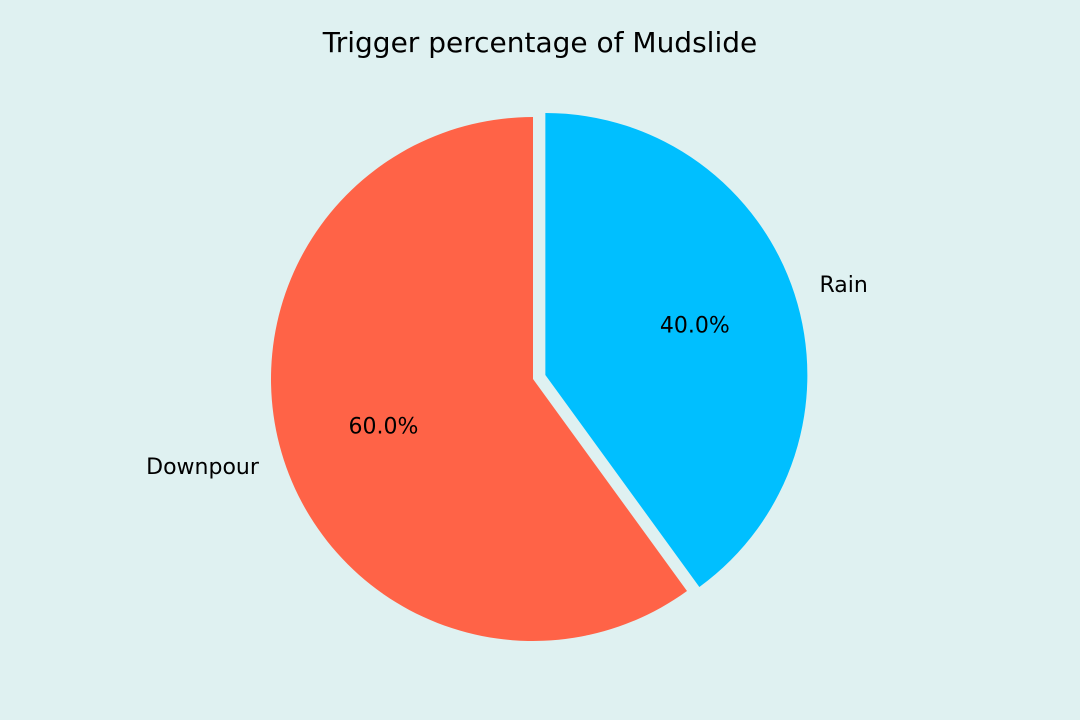 The height and width of the screenshot is (720, 1080). What do you see at coordinates (203, 467) in the screenshot?
I see `slice-label-downpour: Downpour` at bounding box center [203, 467].